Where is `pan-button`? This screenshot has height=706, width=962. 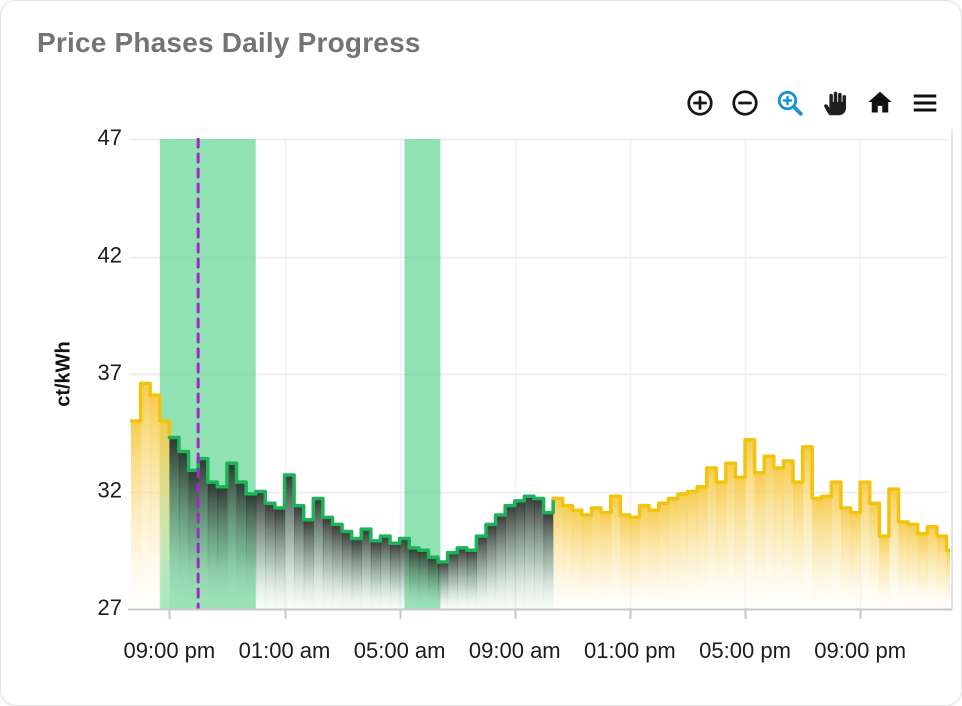 pan-button is located at coordinates (835, 103).